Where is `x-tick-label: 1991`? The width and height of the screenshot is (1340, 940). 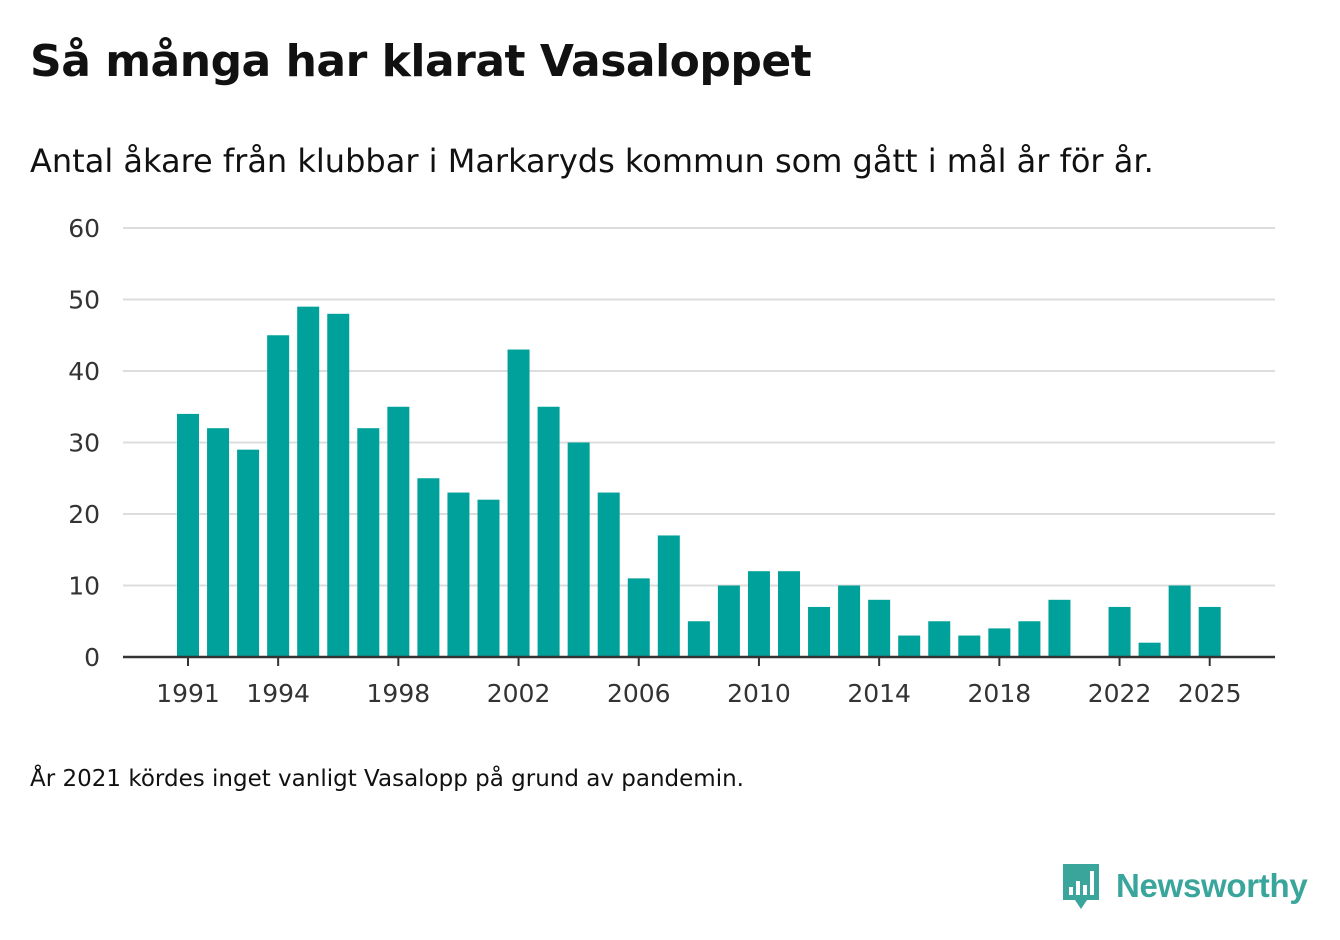 x-tick-label: 1991 is located at coordinates (188, 693).